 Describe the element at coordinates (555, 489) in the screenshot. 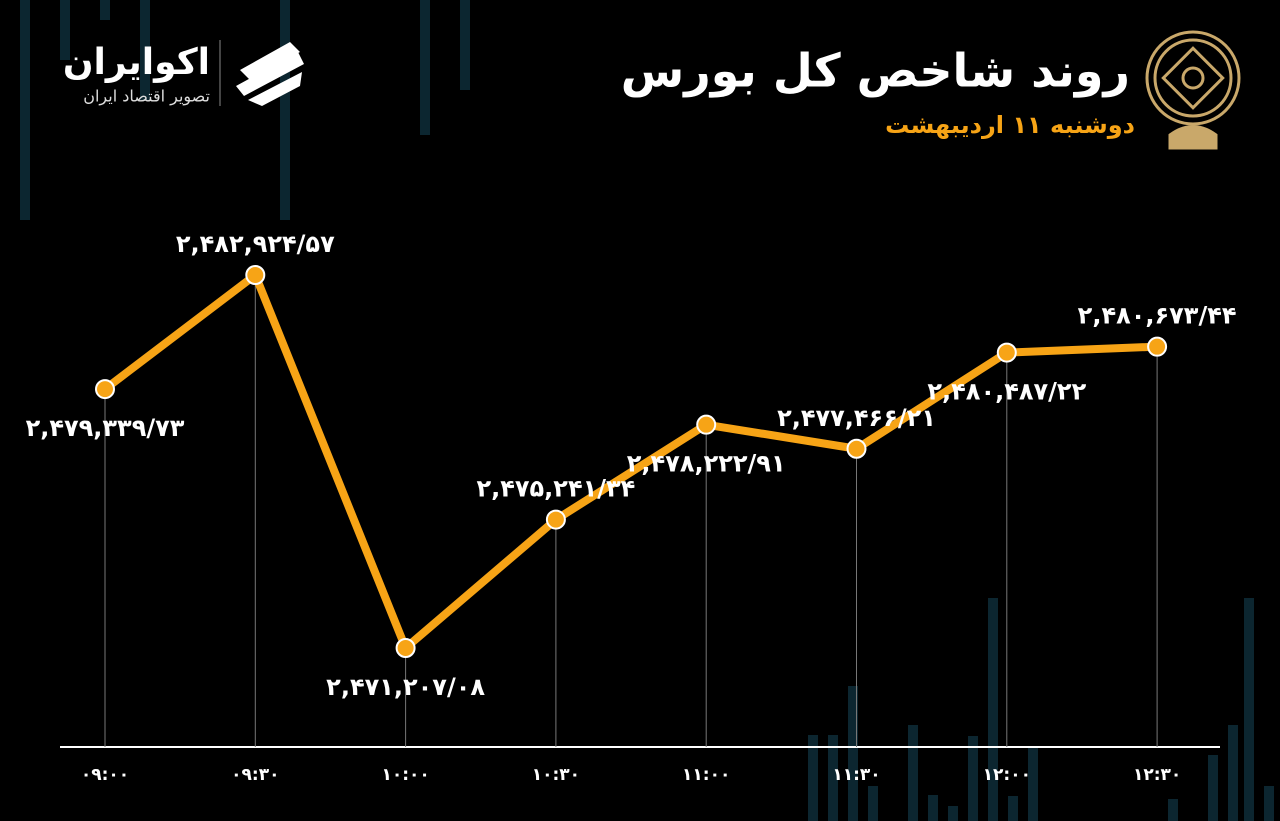

I see `value-label: ۲,۴۷۵,۲۴۱/۳۴` at that location.